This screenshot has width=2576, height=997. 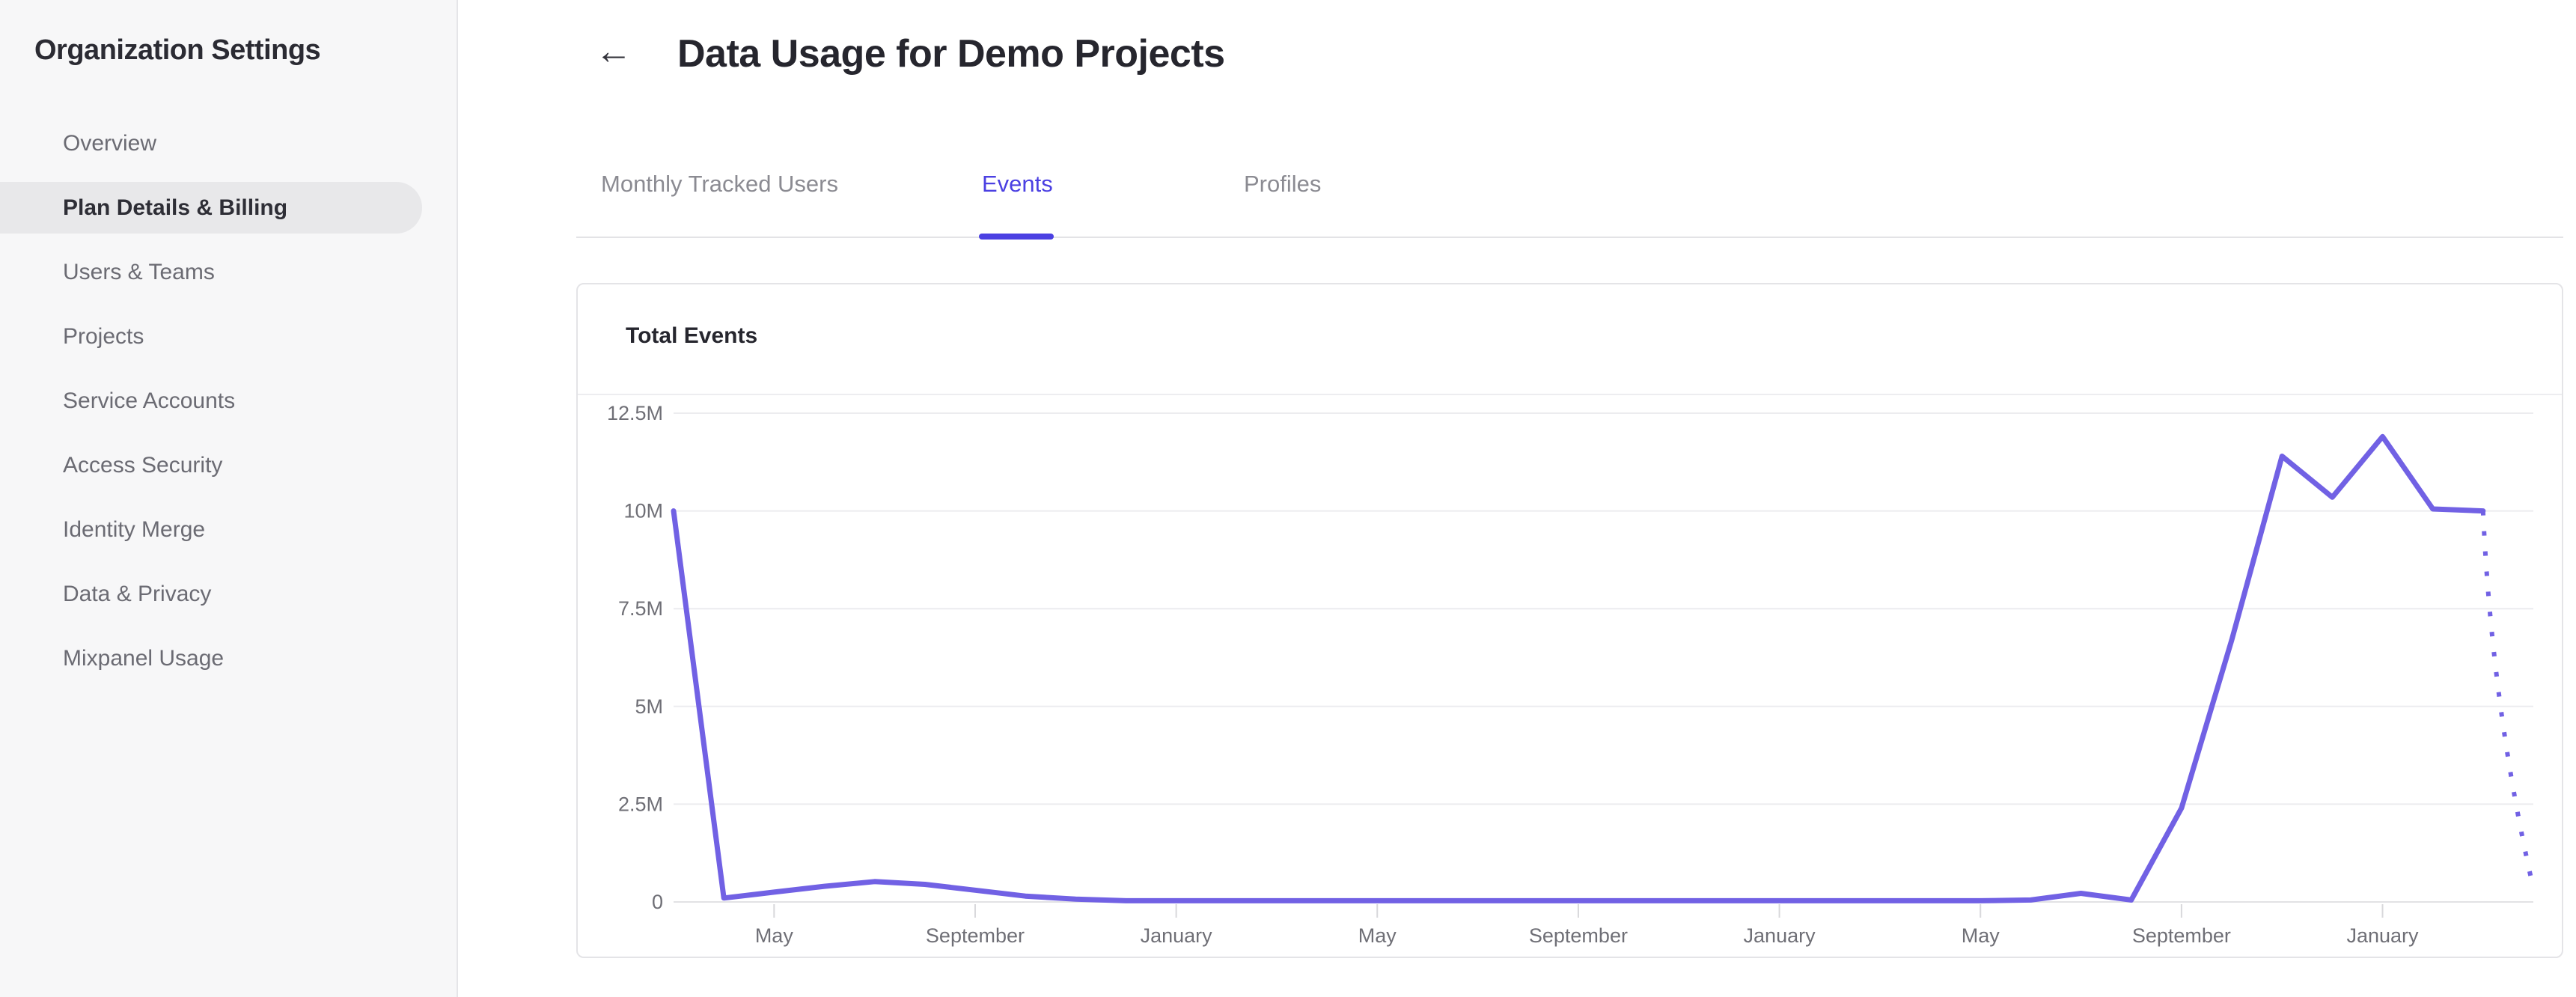 I want to click on card-divider, so click(x=1570, y=394).